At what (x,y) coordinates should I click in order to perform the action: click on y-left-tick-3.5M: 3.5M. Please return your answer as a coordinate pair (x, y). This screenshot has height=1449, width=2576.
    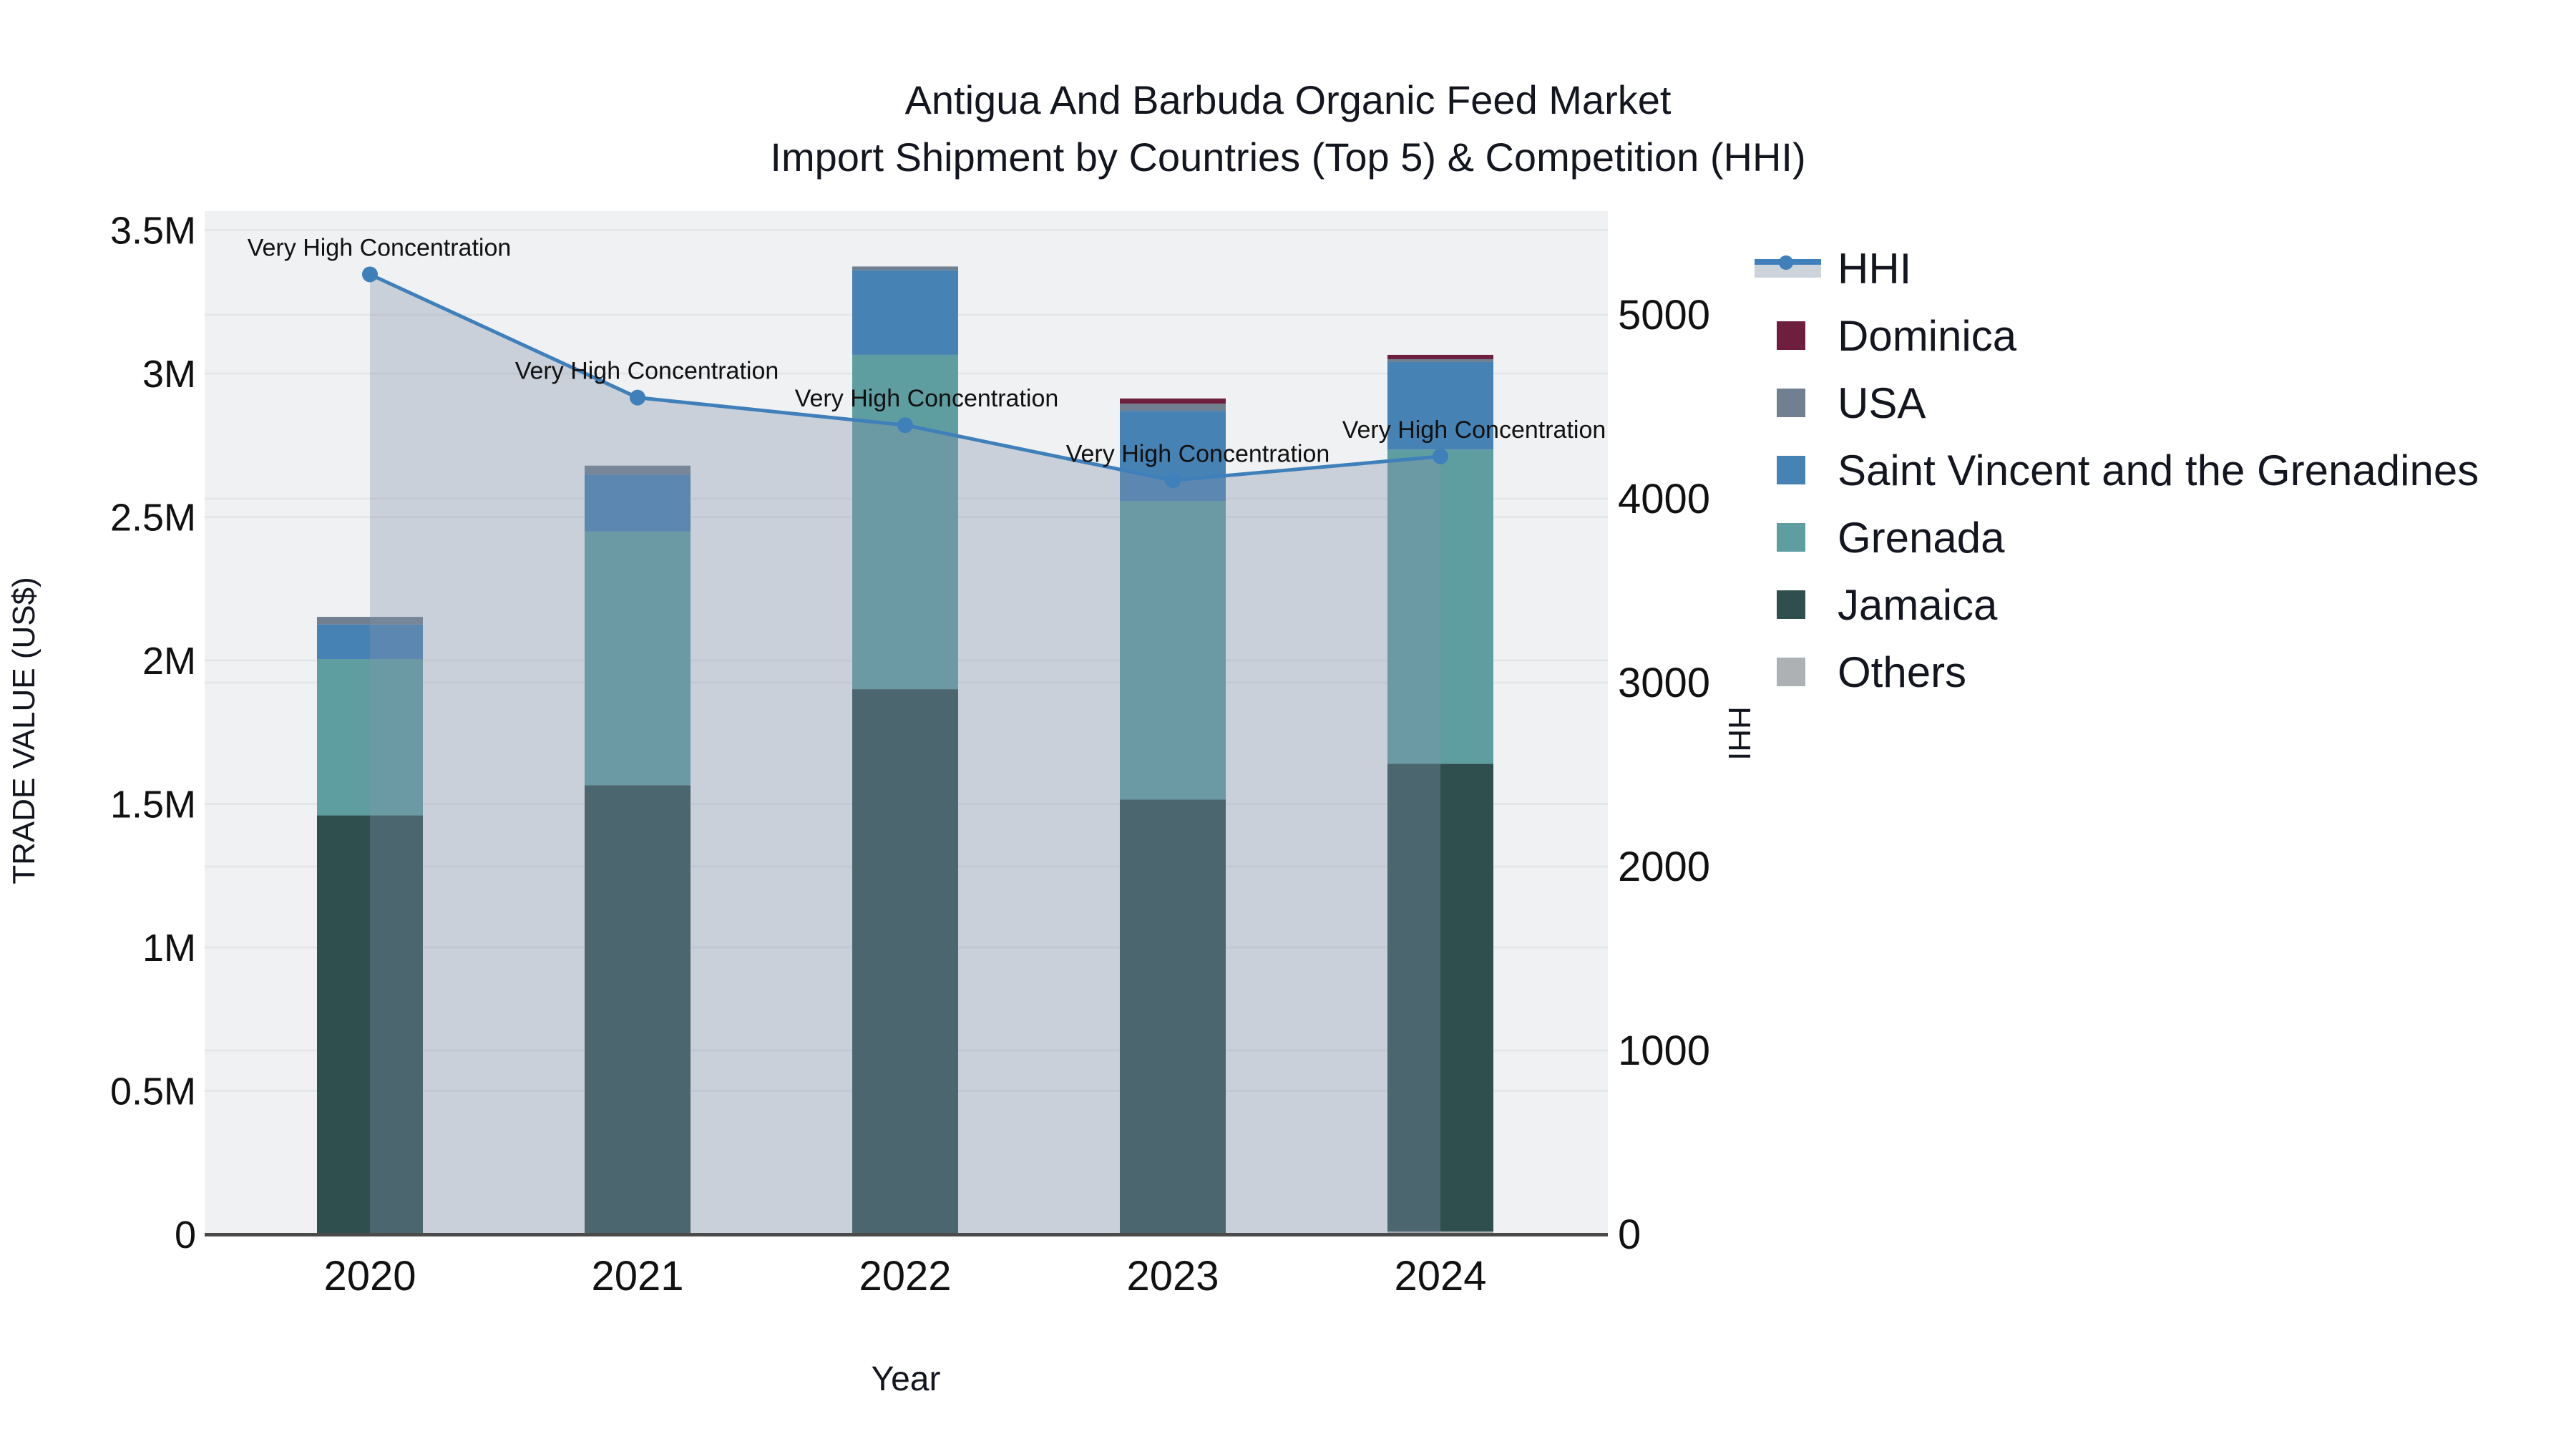
    Looking at the image, I should click on (153, 231).